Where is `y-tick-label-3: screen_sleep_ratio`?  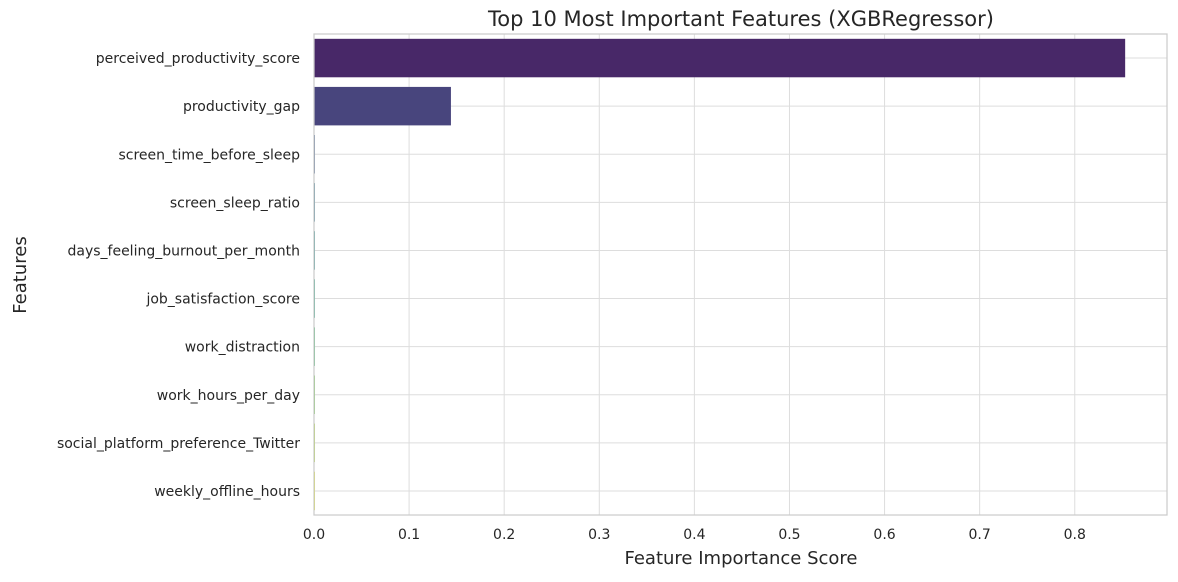 y-tick-label-3: screen_sleep_ratio is located at coordinates (235, 203).